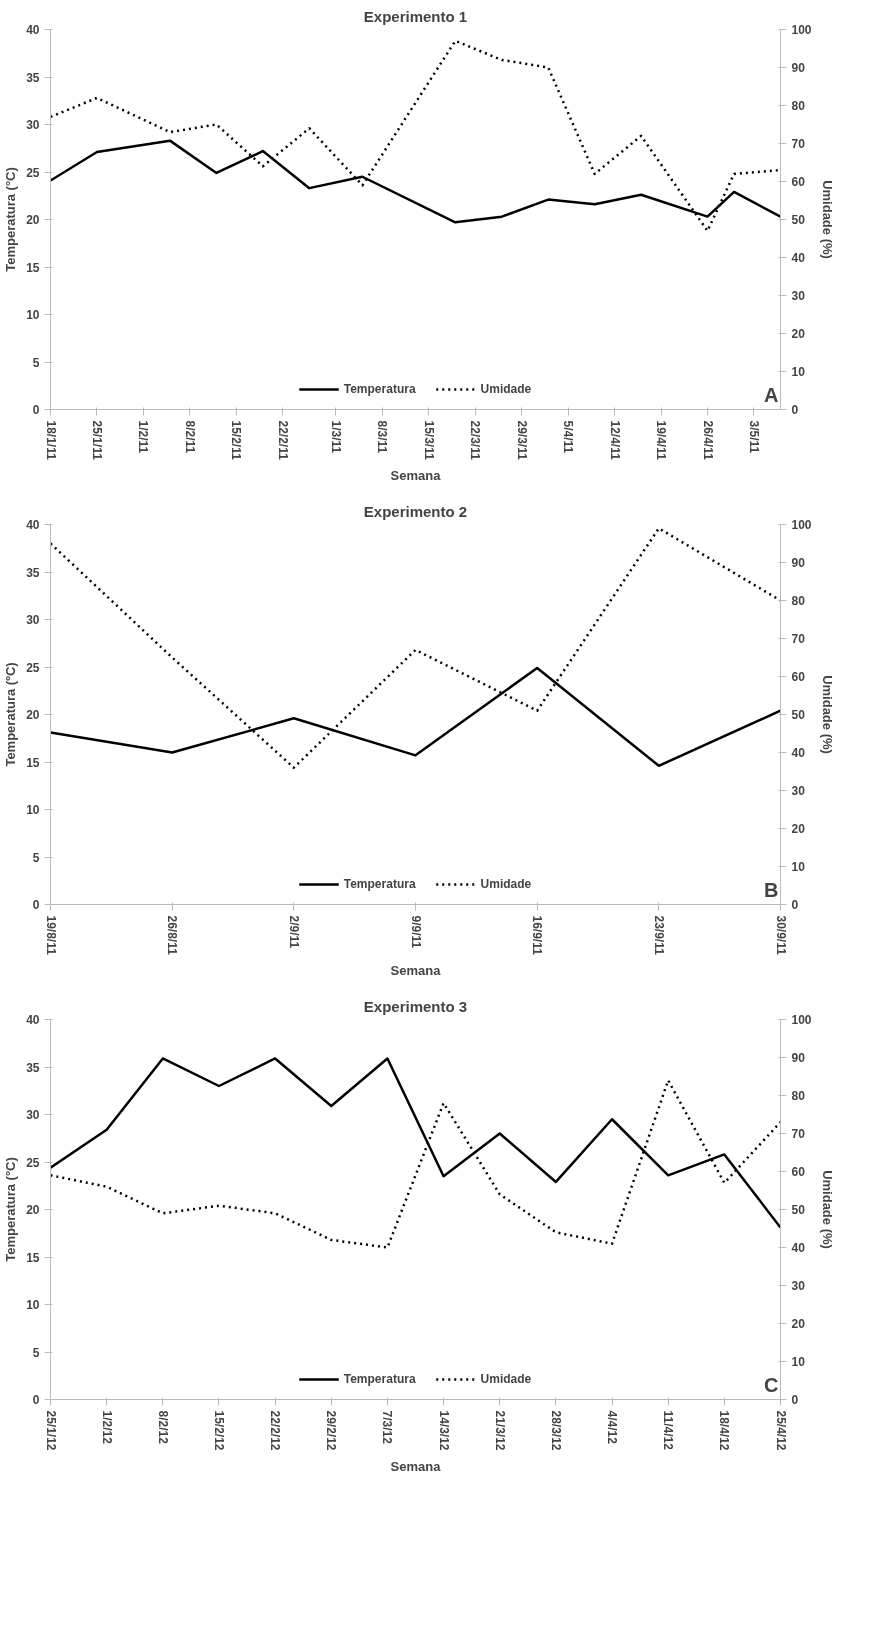 The height and width of the screenshot is (1633, 871). What do you see at coordinates (50, 440) in the screenshot?
I see `x-tick-label: 18/1/11` at bounding box center [50, 440].